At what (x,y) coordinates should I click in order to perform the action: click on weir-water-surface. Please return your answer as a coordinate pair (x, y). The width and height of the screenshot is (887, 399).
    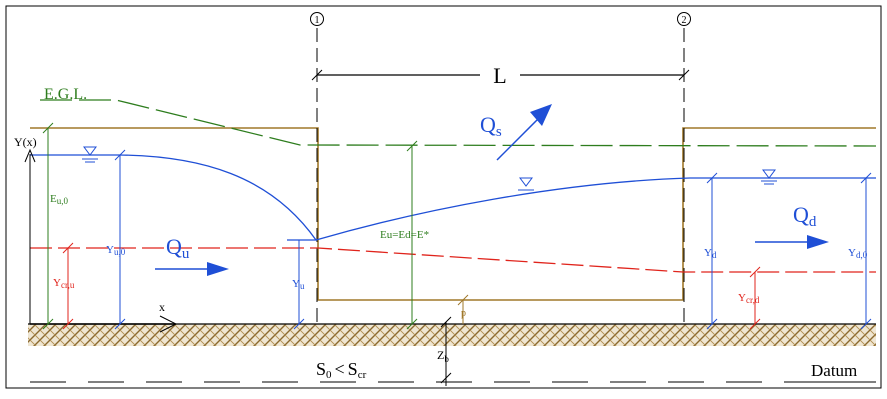
    Looking at the image, I should click on (595, 209).